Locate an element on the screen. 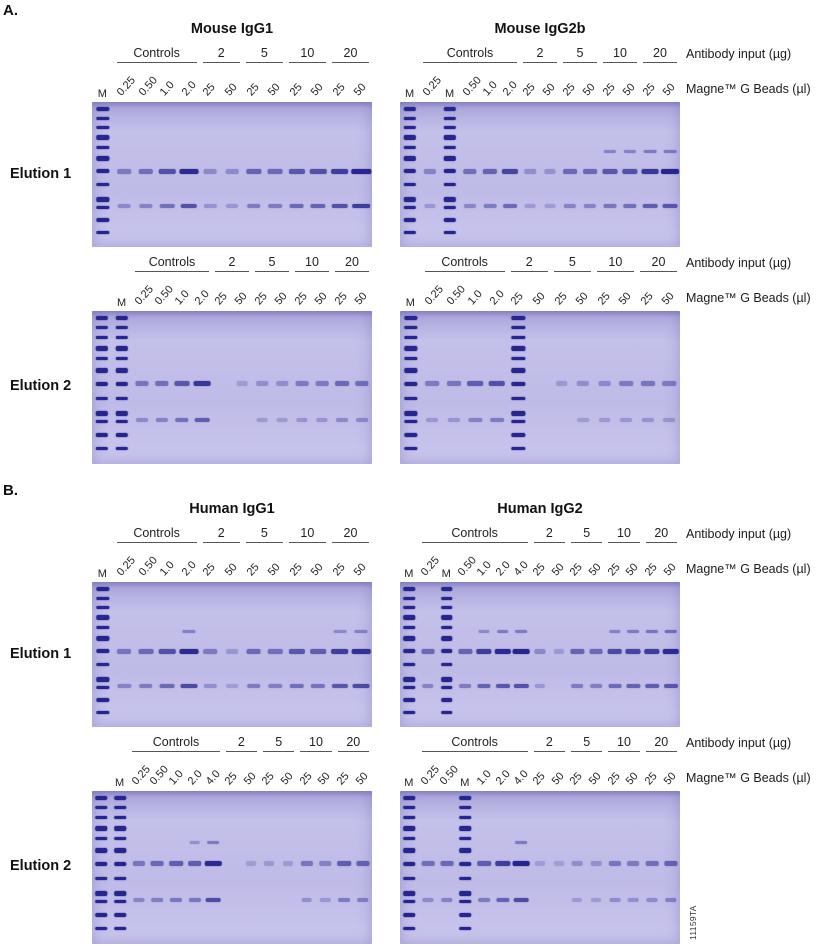  beads-label: Magne™ G Beads (µl) is located at coordinates (748, 89).